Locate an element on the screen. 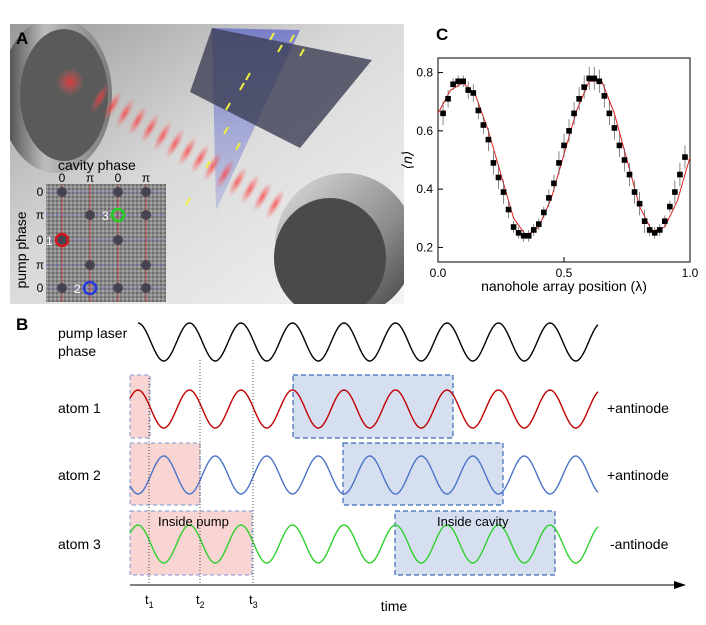  atom1-note: +antinode is located at coordinates (638, 408).